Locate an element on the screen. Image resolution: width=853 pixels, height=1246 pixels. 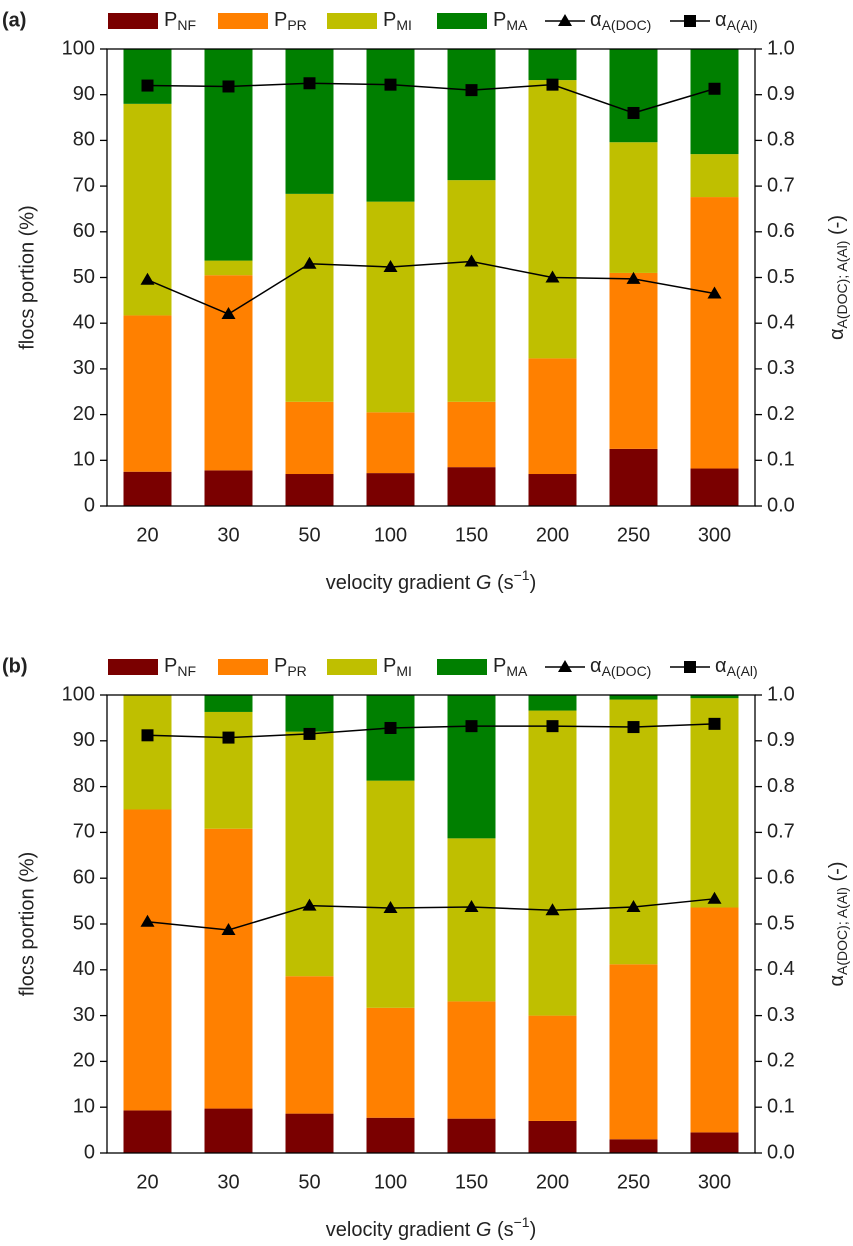
legend-label: PMI is located at coordinates (397, 666).